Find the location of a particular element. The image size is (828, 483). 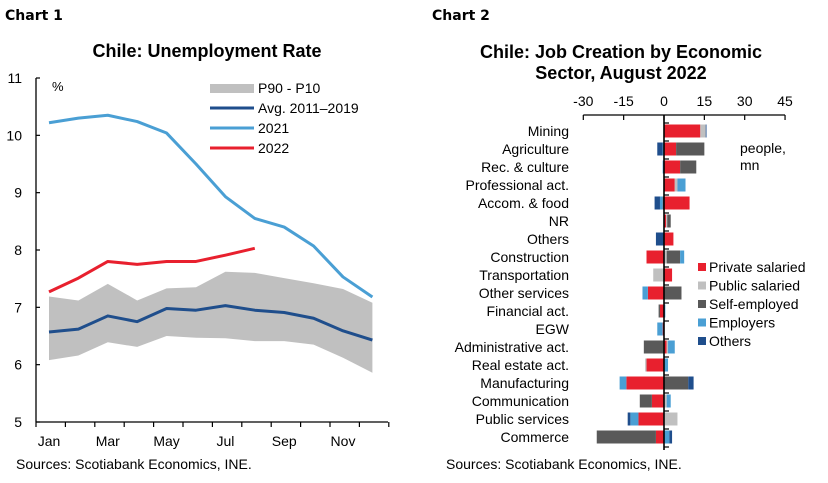

category-label: Other services is located at coordinates (524, 293).